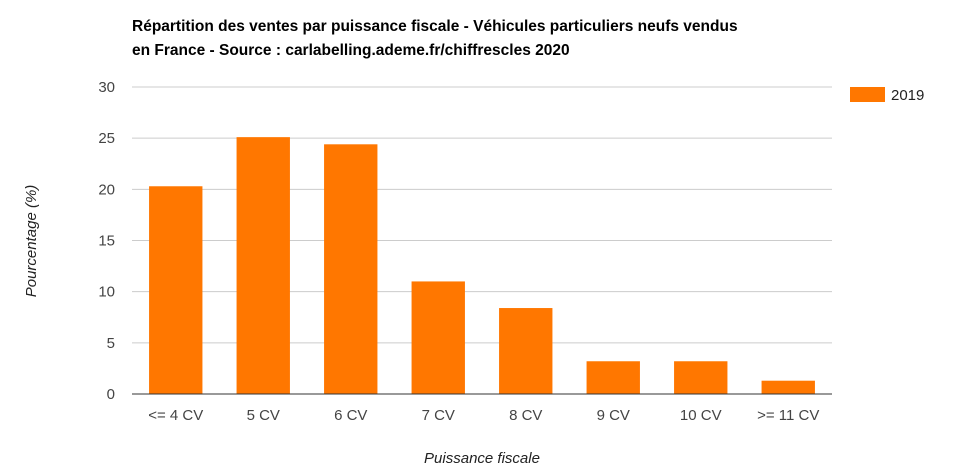 Image resolution: width=961 pixels, height=476 pixels. I want to click on y-axis-title: Pourcentage (%), so click(31, 241).